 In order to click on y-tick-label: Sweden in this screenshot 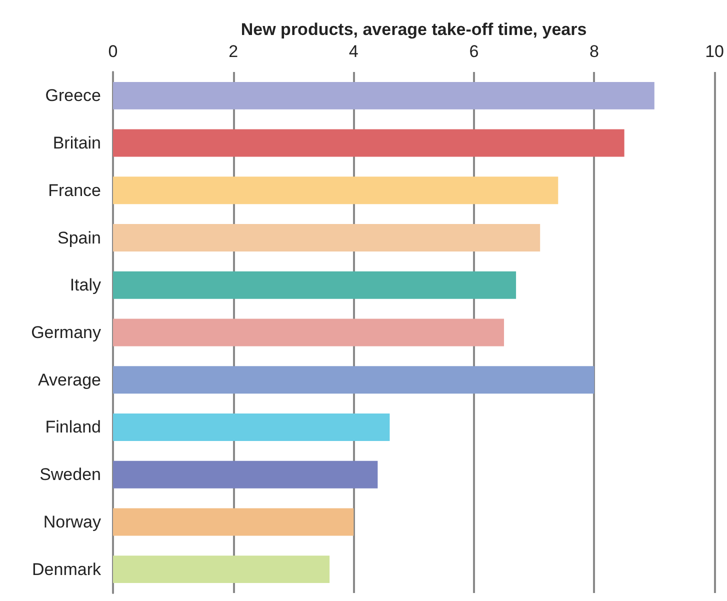, I will do `click(70, 474)`.